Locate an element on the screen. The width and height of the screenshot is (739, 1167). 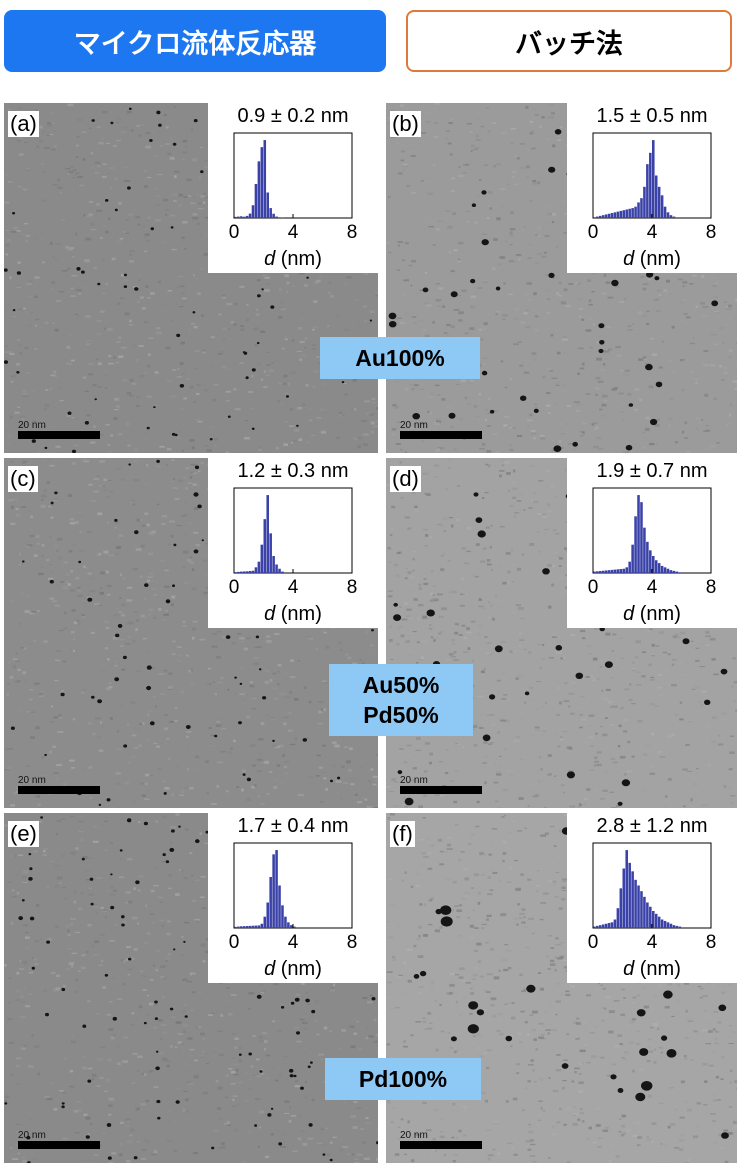
panel-label: (f) is located at coordinates (402, 834).